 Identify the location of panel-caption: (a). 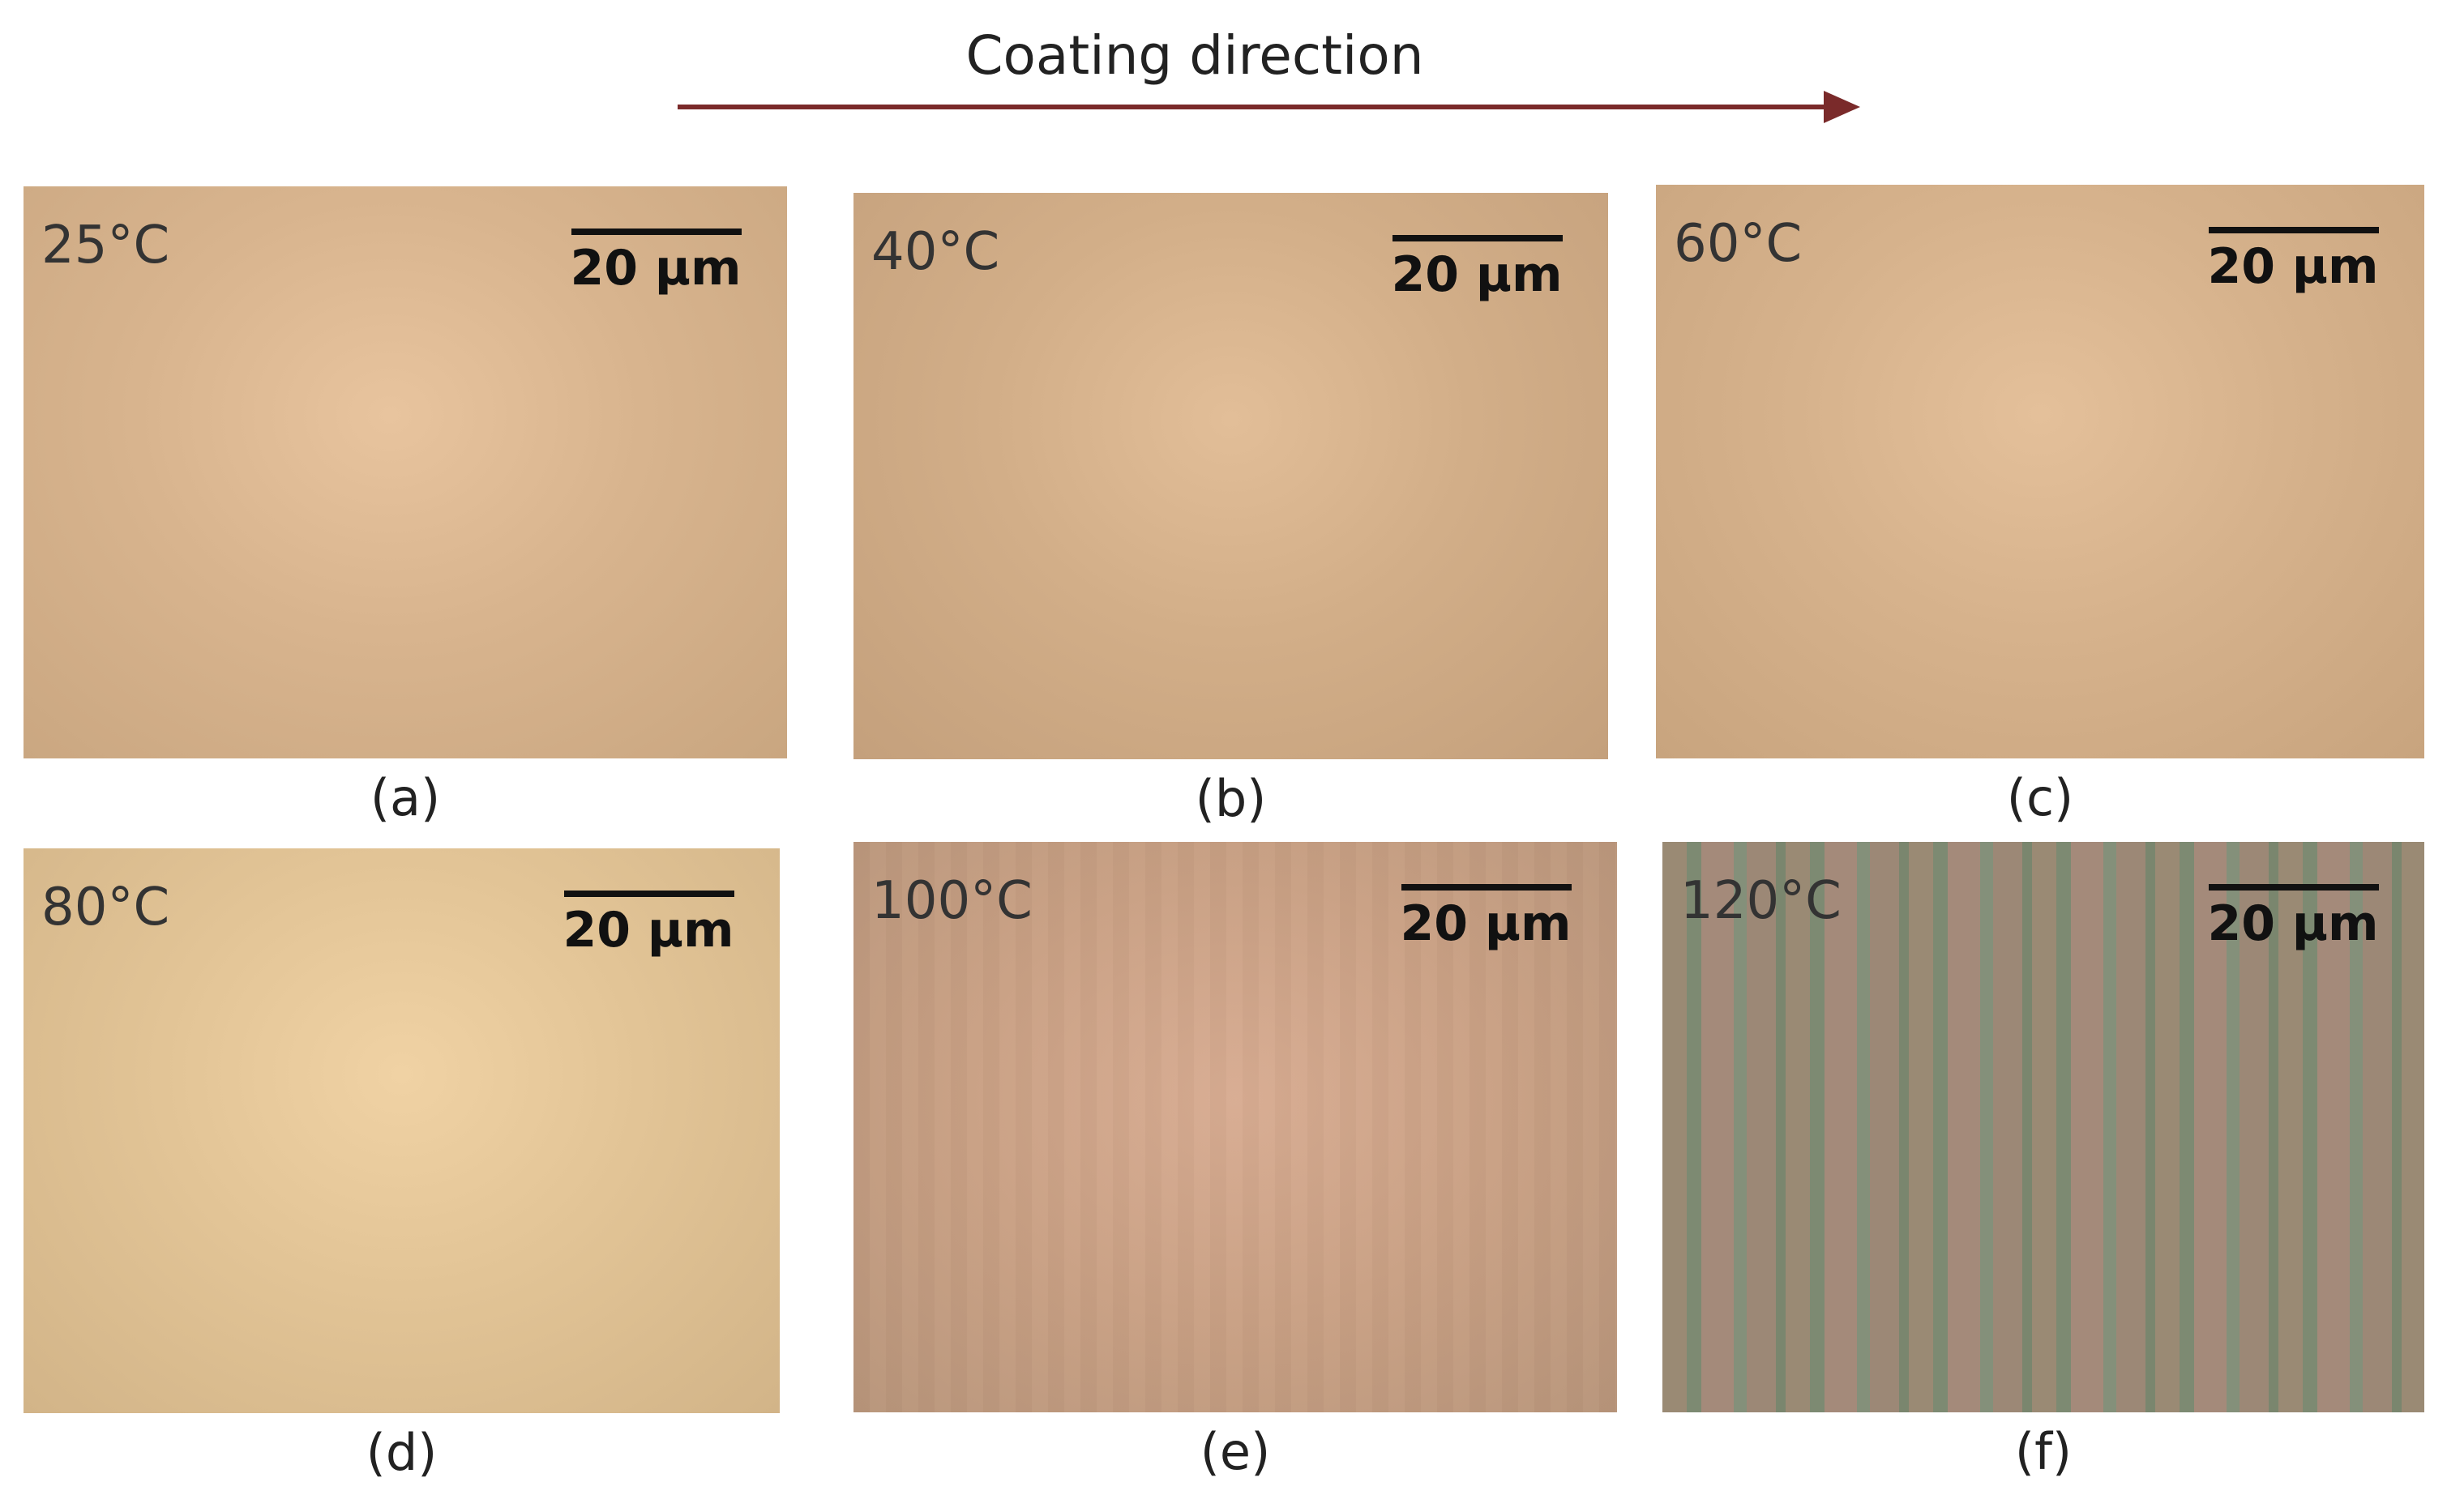
(405, 797).